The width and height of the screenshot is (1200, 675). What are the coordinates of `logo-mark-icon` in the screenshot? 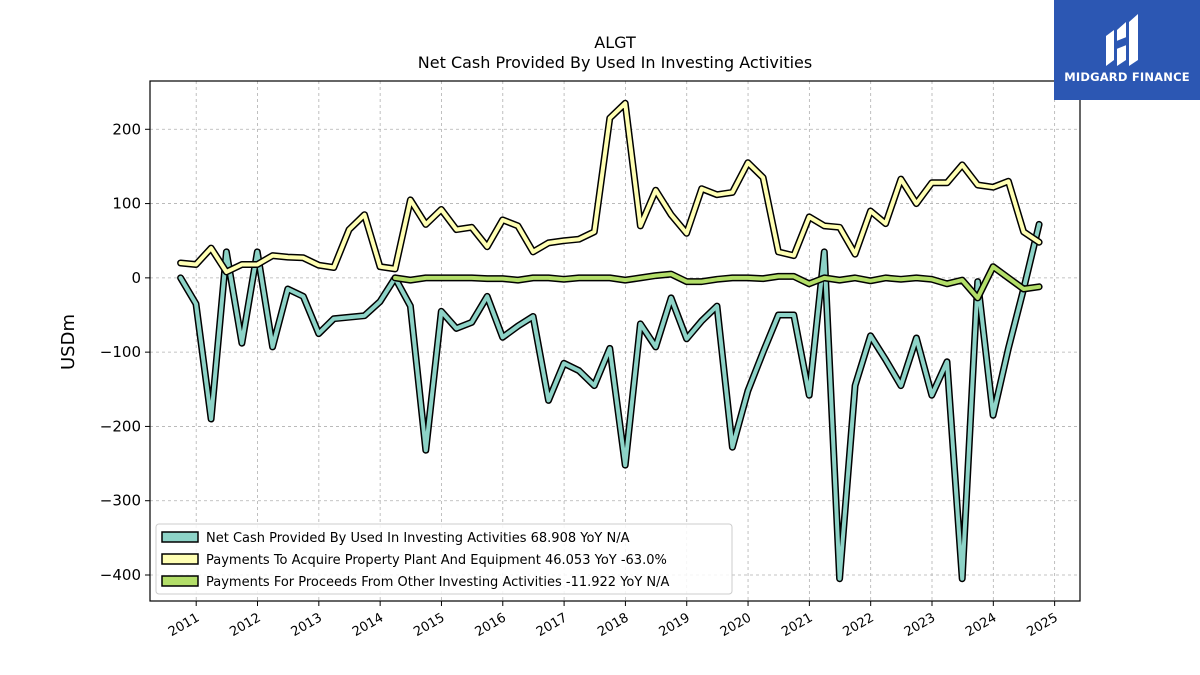 It's located at (1122, 40).